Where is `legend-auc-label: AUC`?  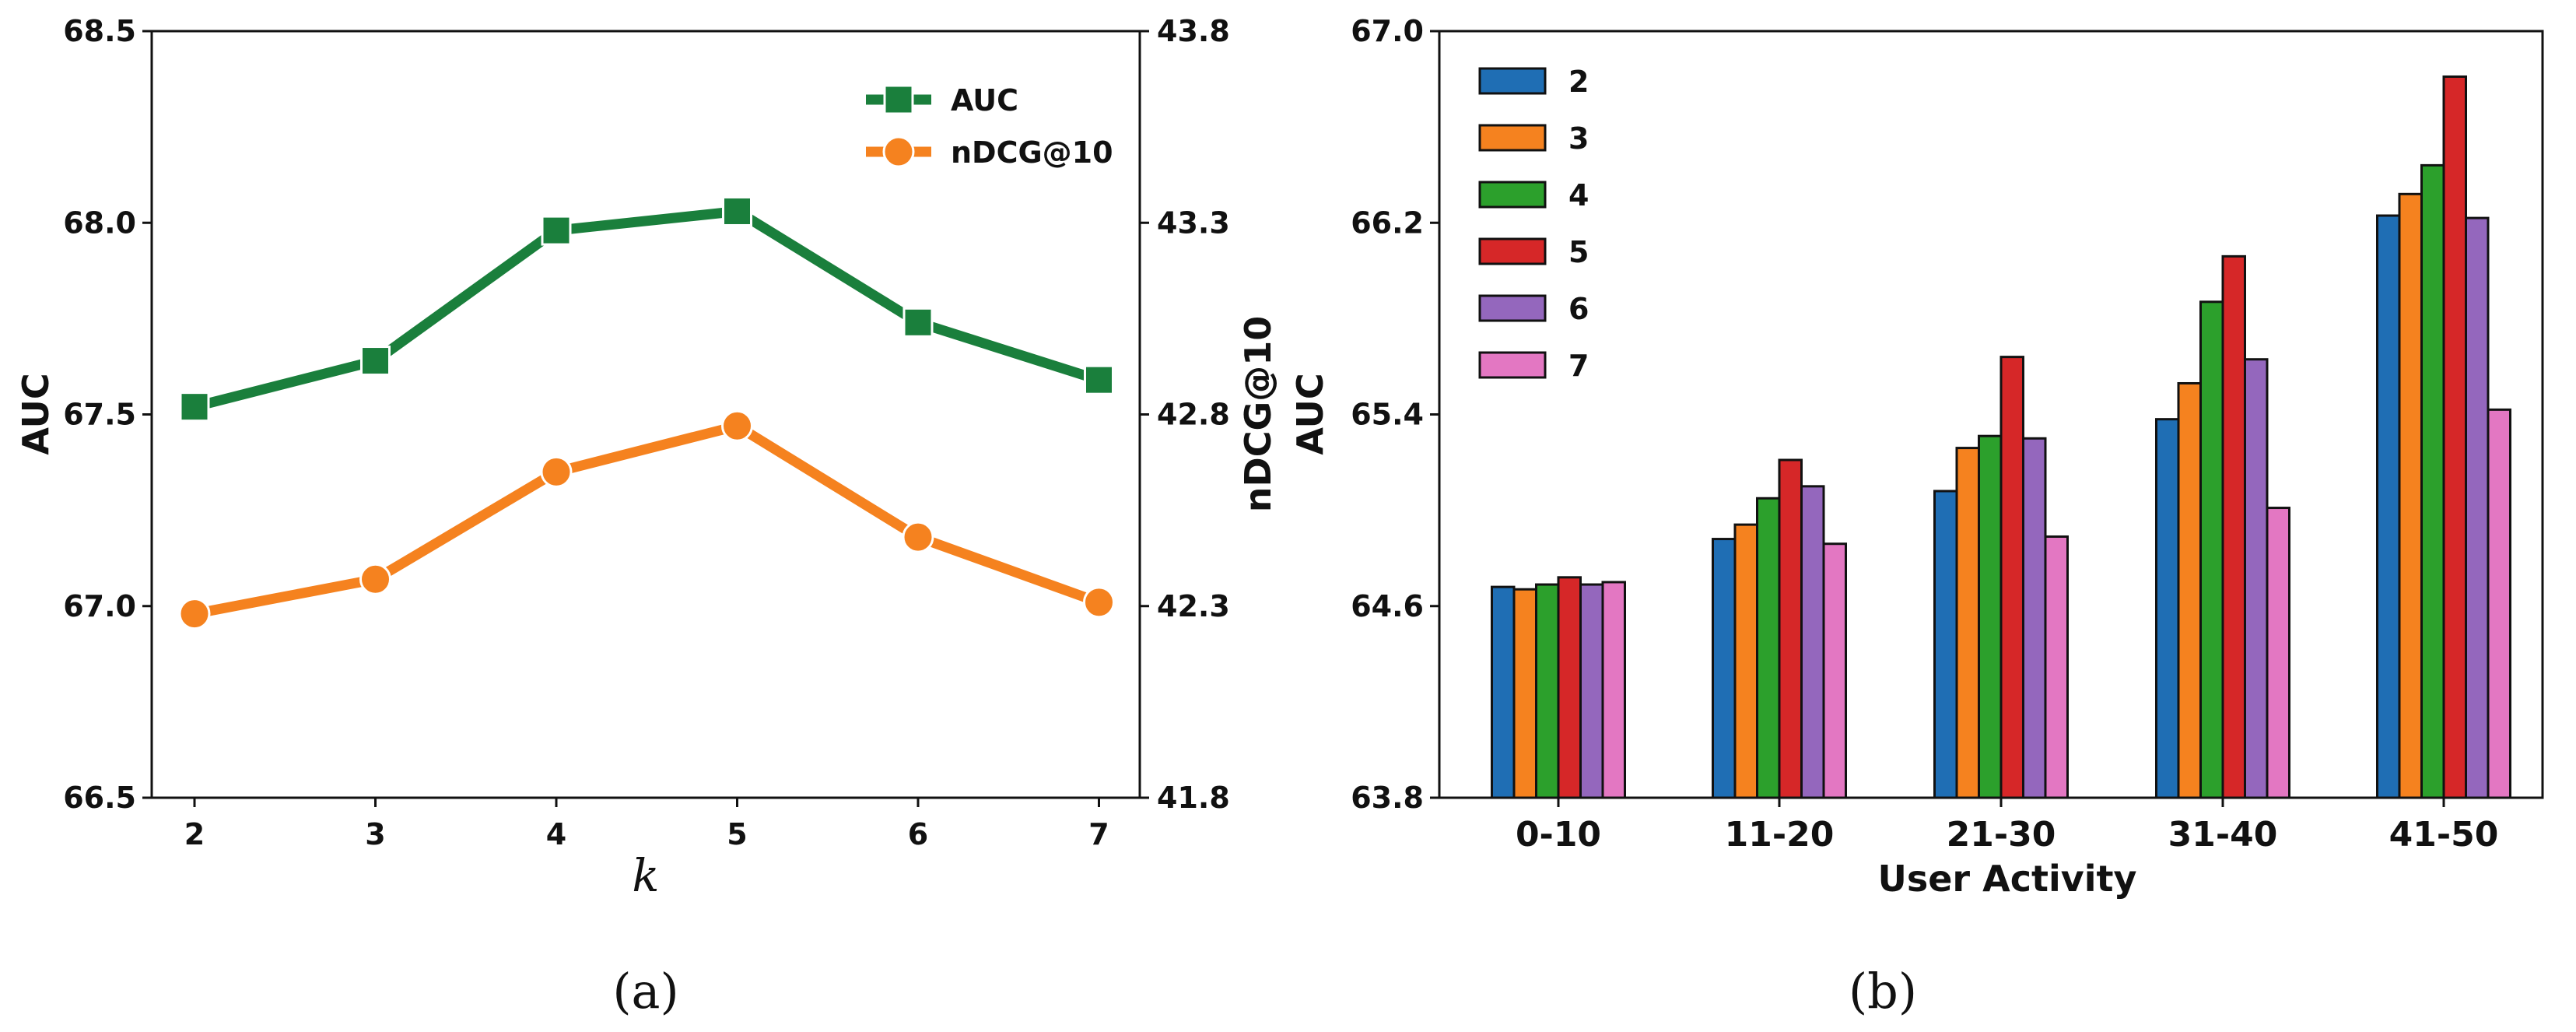 legend-auc-label: AUC is located at coordinates (985, 100).